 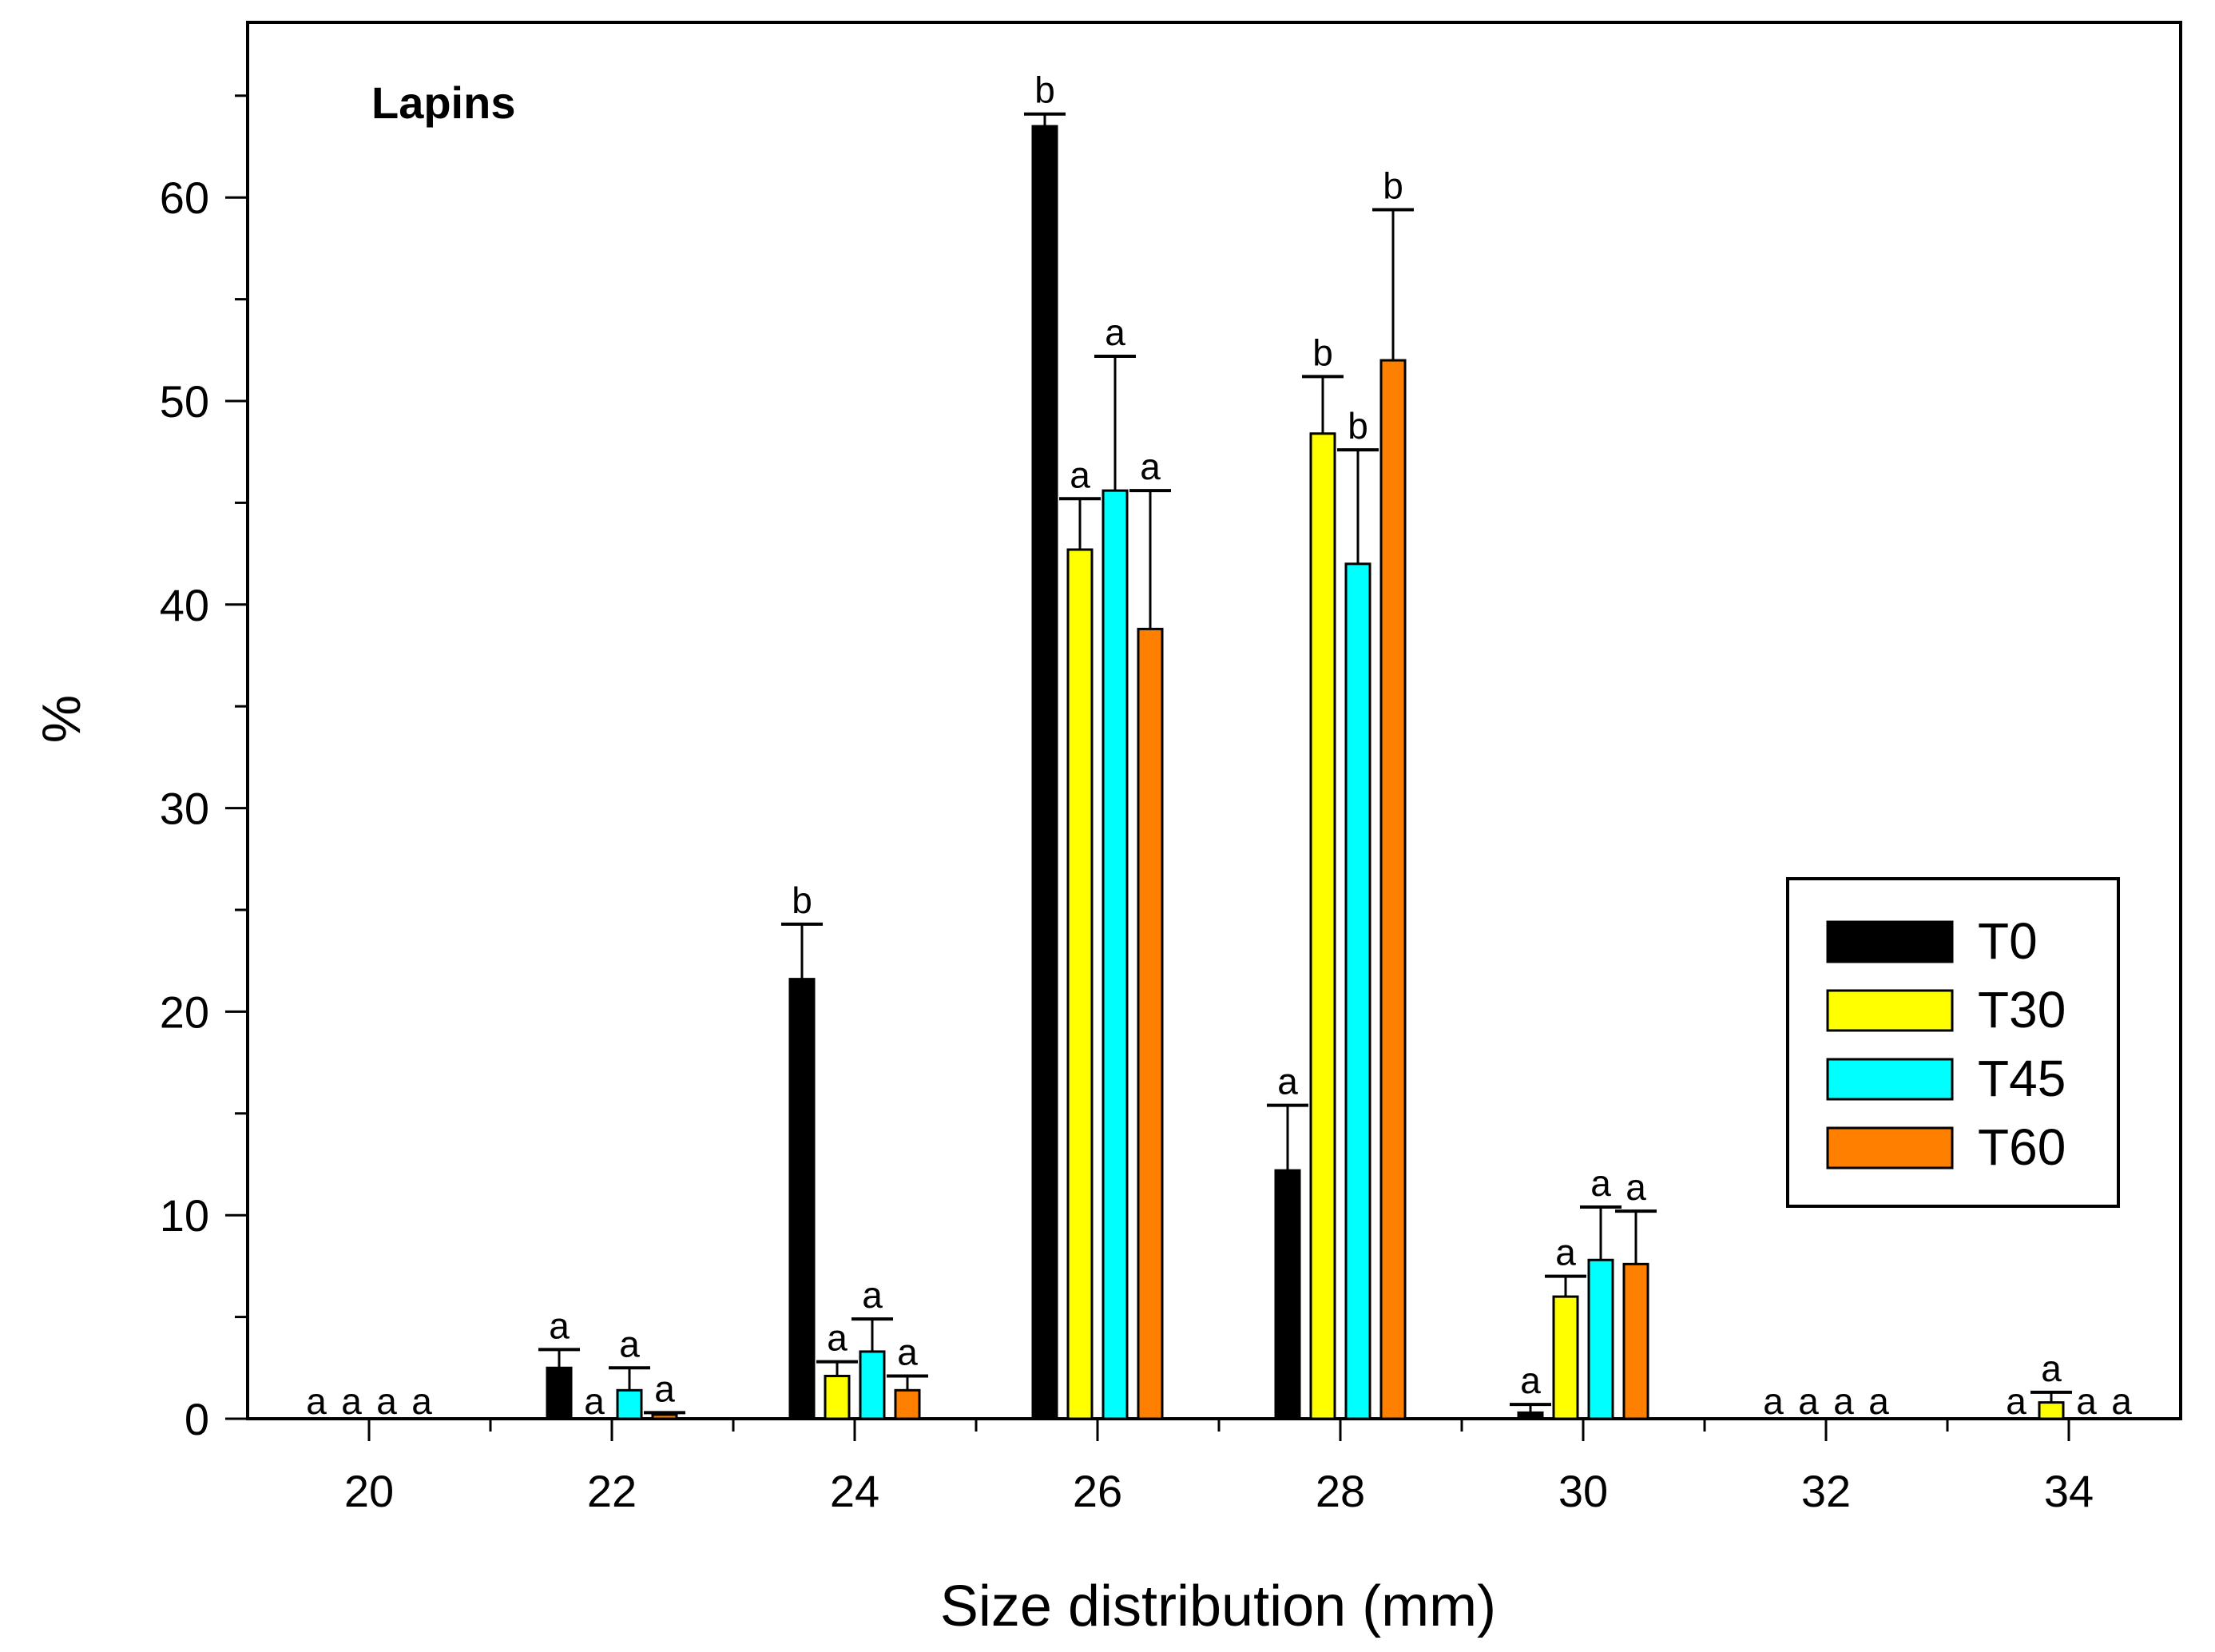 What do you see at coordinates (612, 1491) in the screenshot?
I see `x-tick-label: 22` at bounding box center [612, 1491].